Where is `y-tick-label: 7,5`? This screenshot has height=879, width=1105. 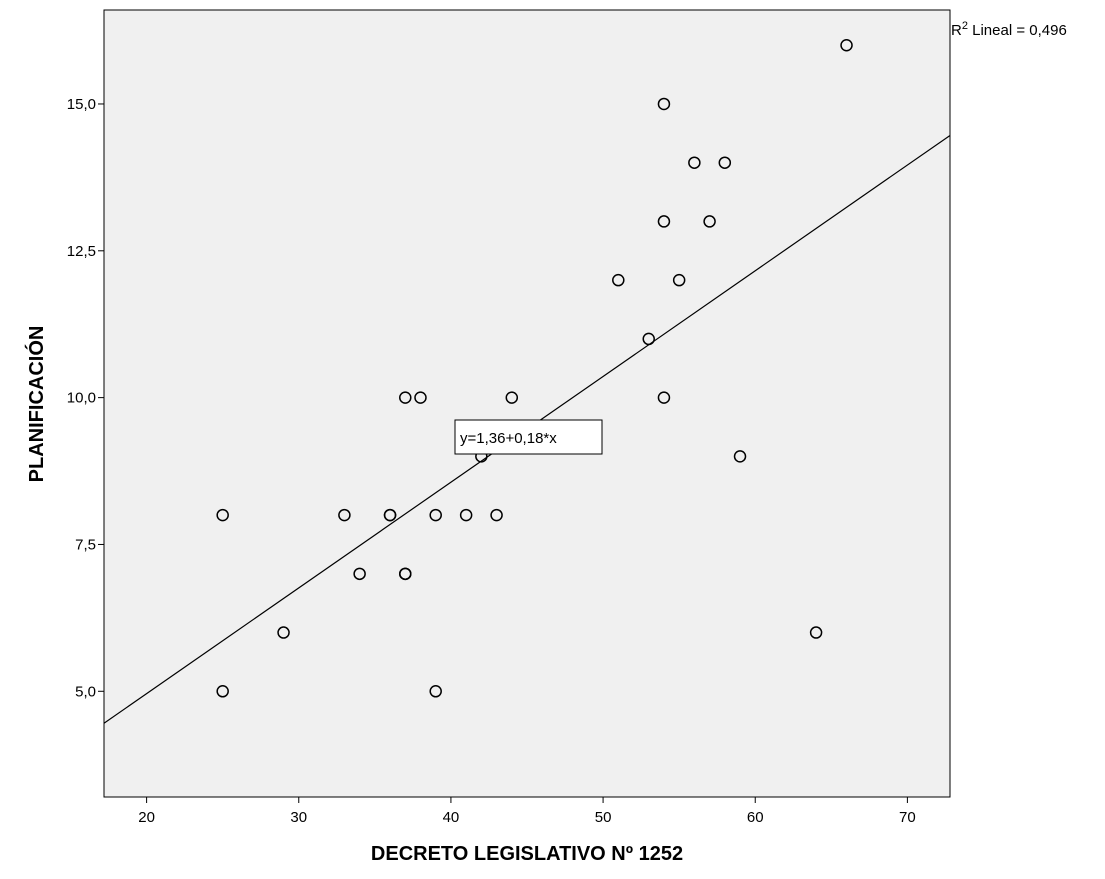 y-tick-label: 7,5 is located at coordinates (85, 544).